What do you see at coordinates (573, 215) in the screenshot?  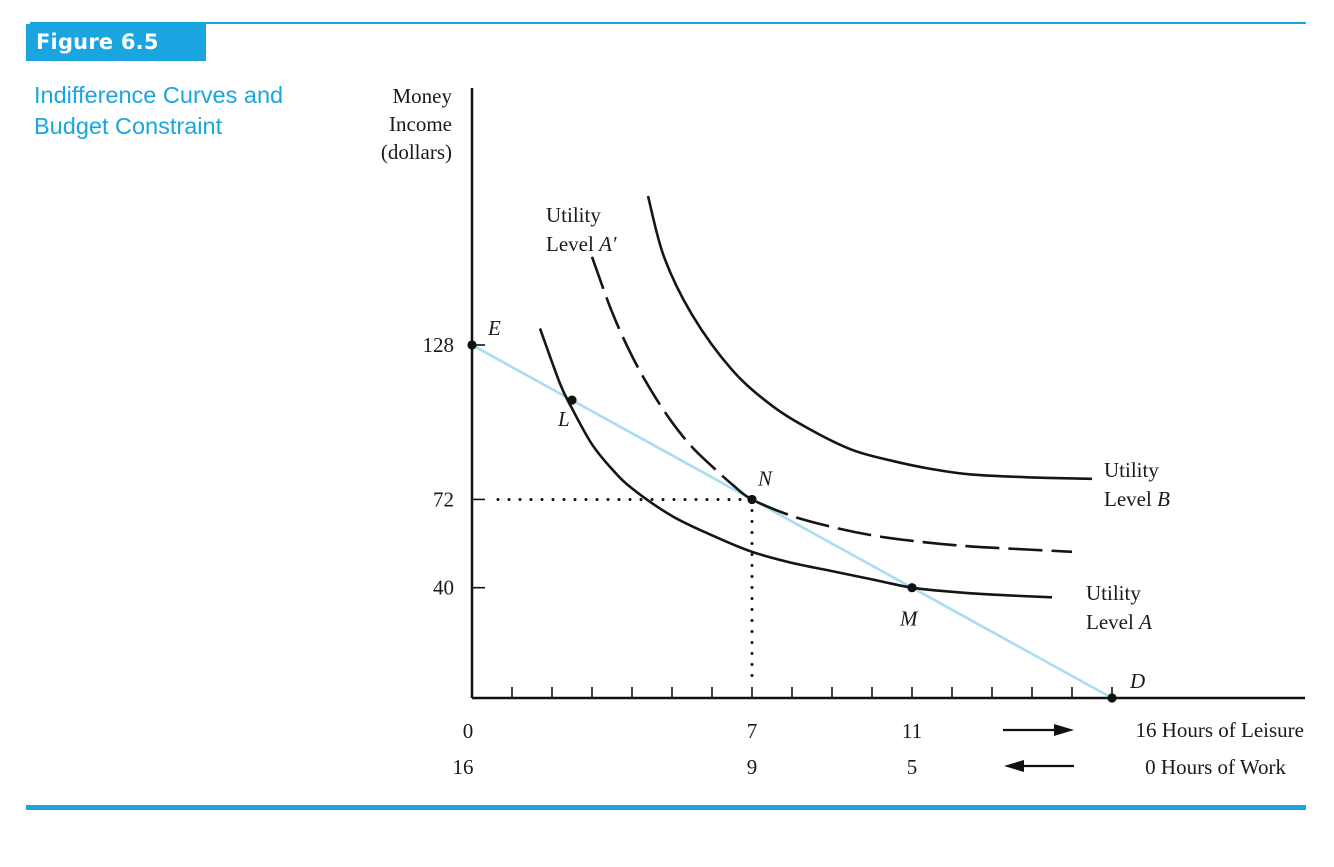 I see `utility-level-a-prime-label-line1: Utility` at bounding box center [573, 215].